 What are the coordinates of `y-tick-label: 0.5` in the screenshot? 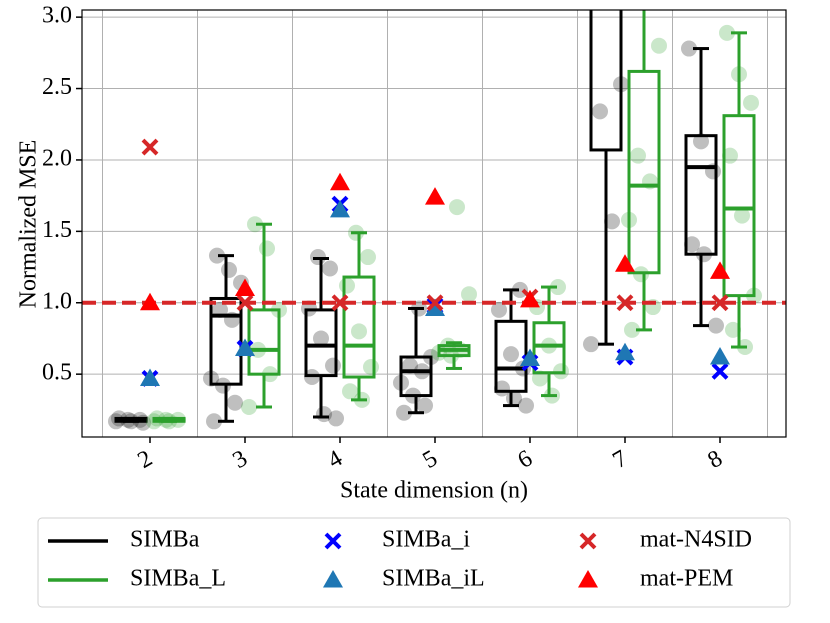 It's located at (57, 373).